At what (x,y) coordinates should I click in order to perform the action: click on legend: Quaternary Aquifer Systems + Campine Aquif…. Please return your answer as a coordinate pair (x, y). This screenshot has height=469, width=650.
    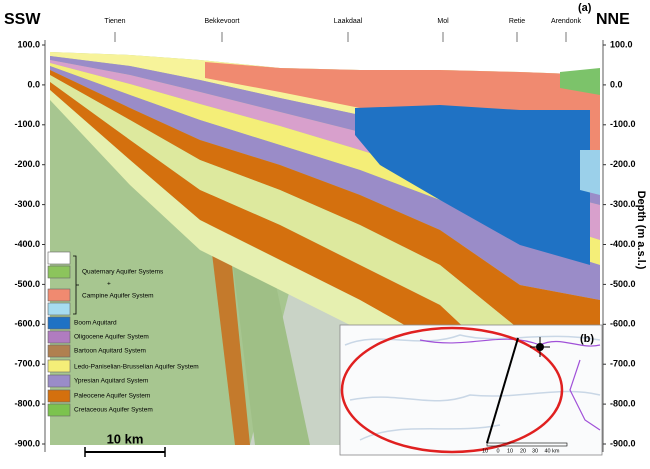
    Looking at the image, I should click on (123, 334).